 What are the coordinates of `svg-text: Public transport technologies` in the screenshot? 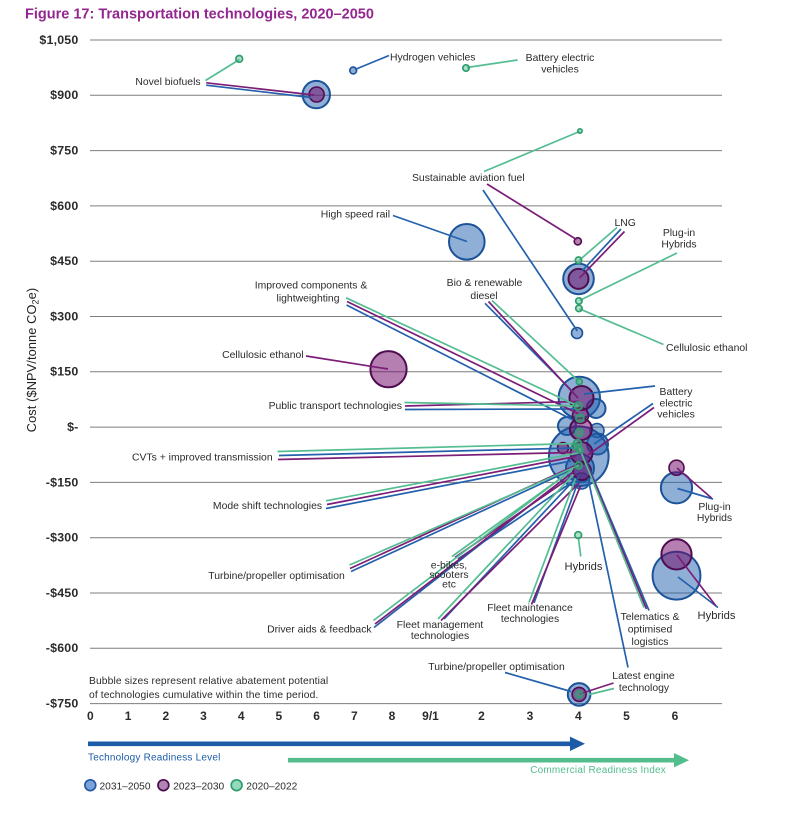 It's located at (335, 406).